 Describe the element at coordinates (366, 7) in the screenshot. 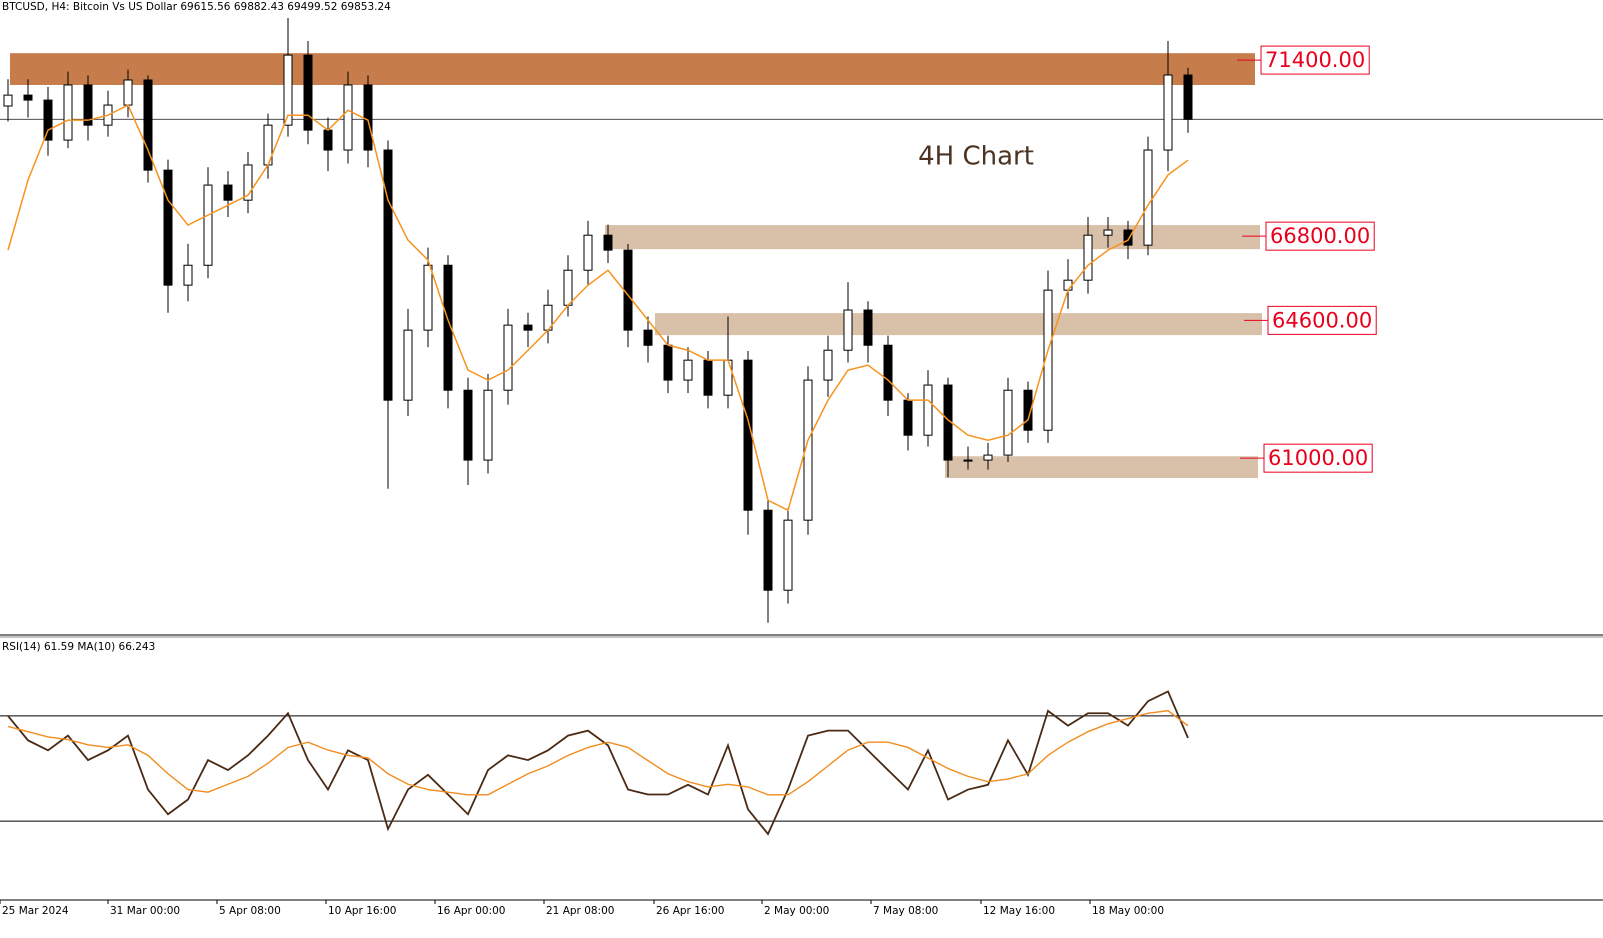

I see `quote-close: 69853.24` at that location.